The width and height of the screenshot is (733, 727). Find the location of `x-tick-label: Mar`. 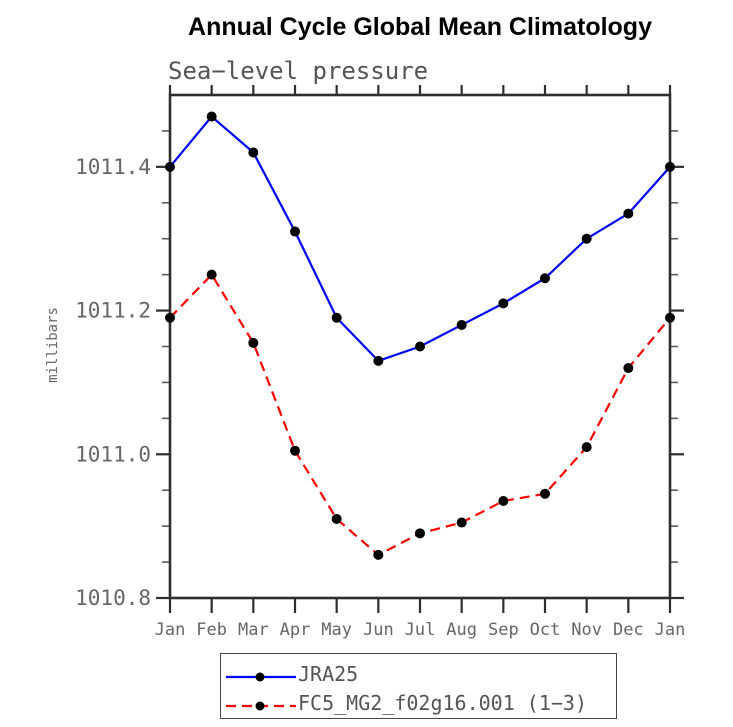

x-tick-label: Mar is located at coordinates (253, 630).